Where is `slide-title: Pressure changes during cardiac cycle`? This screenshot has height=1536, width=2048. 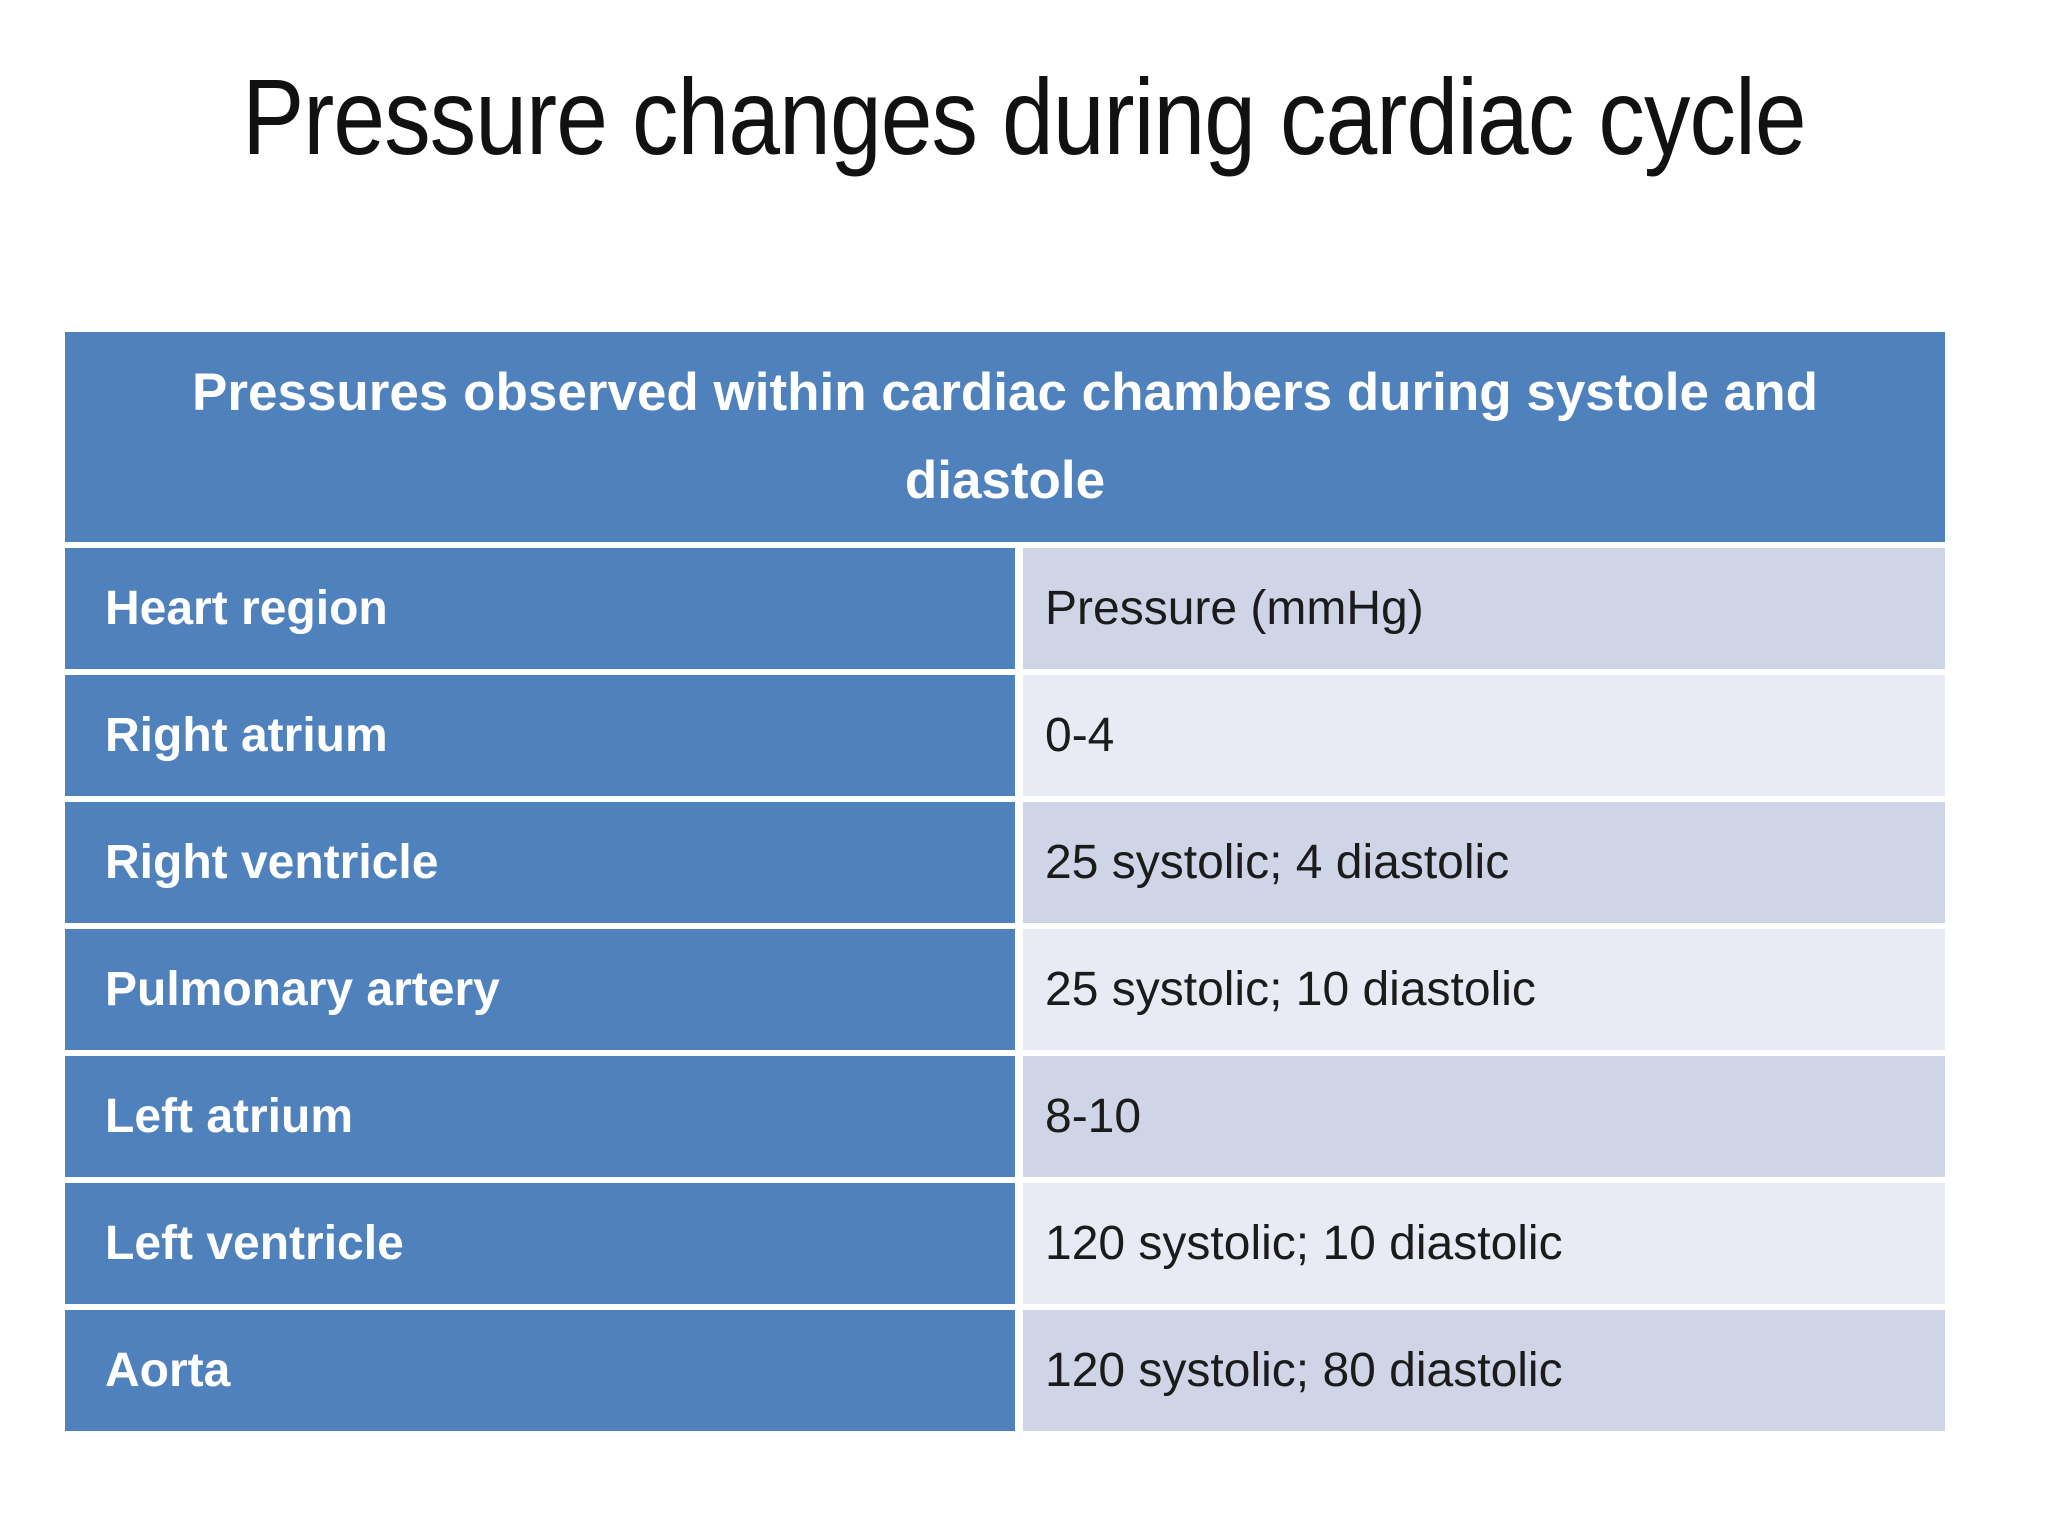
slide-title: Pressure changes during cardiac cycle is located at coordinates (1024, 116).